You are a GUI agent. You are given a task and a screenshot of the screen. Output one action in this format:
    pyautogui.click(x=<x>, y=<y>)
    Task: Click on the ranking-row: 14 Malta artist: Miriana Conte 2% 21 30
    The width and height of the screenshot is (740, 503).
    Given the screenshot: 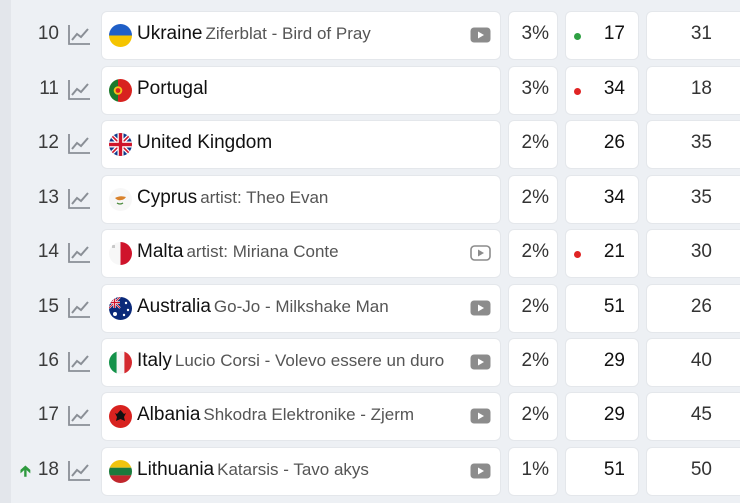 What is the action you would take?
    pyautogui.click(x=370, y=253)
    